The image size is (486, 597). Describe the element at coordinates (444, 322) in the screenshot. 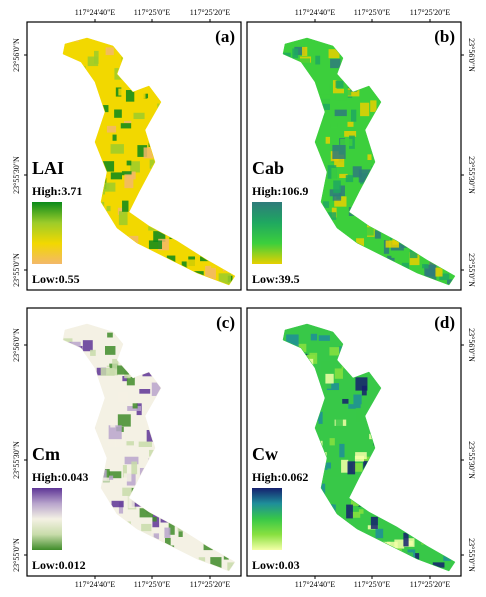

I see `panel-label: (d)` at that location.